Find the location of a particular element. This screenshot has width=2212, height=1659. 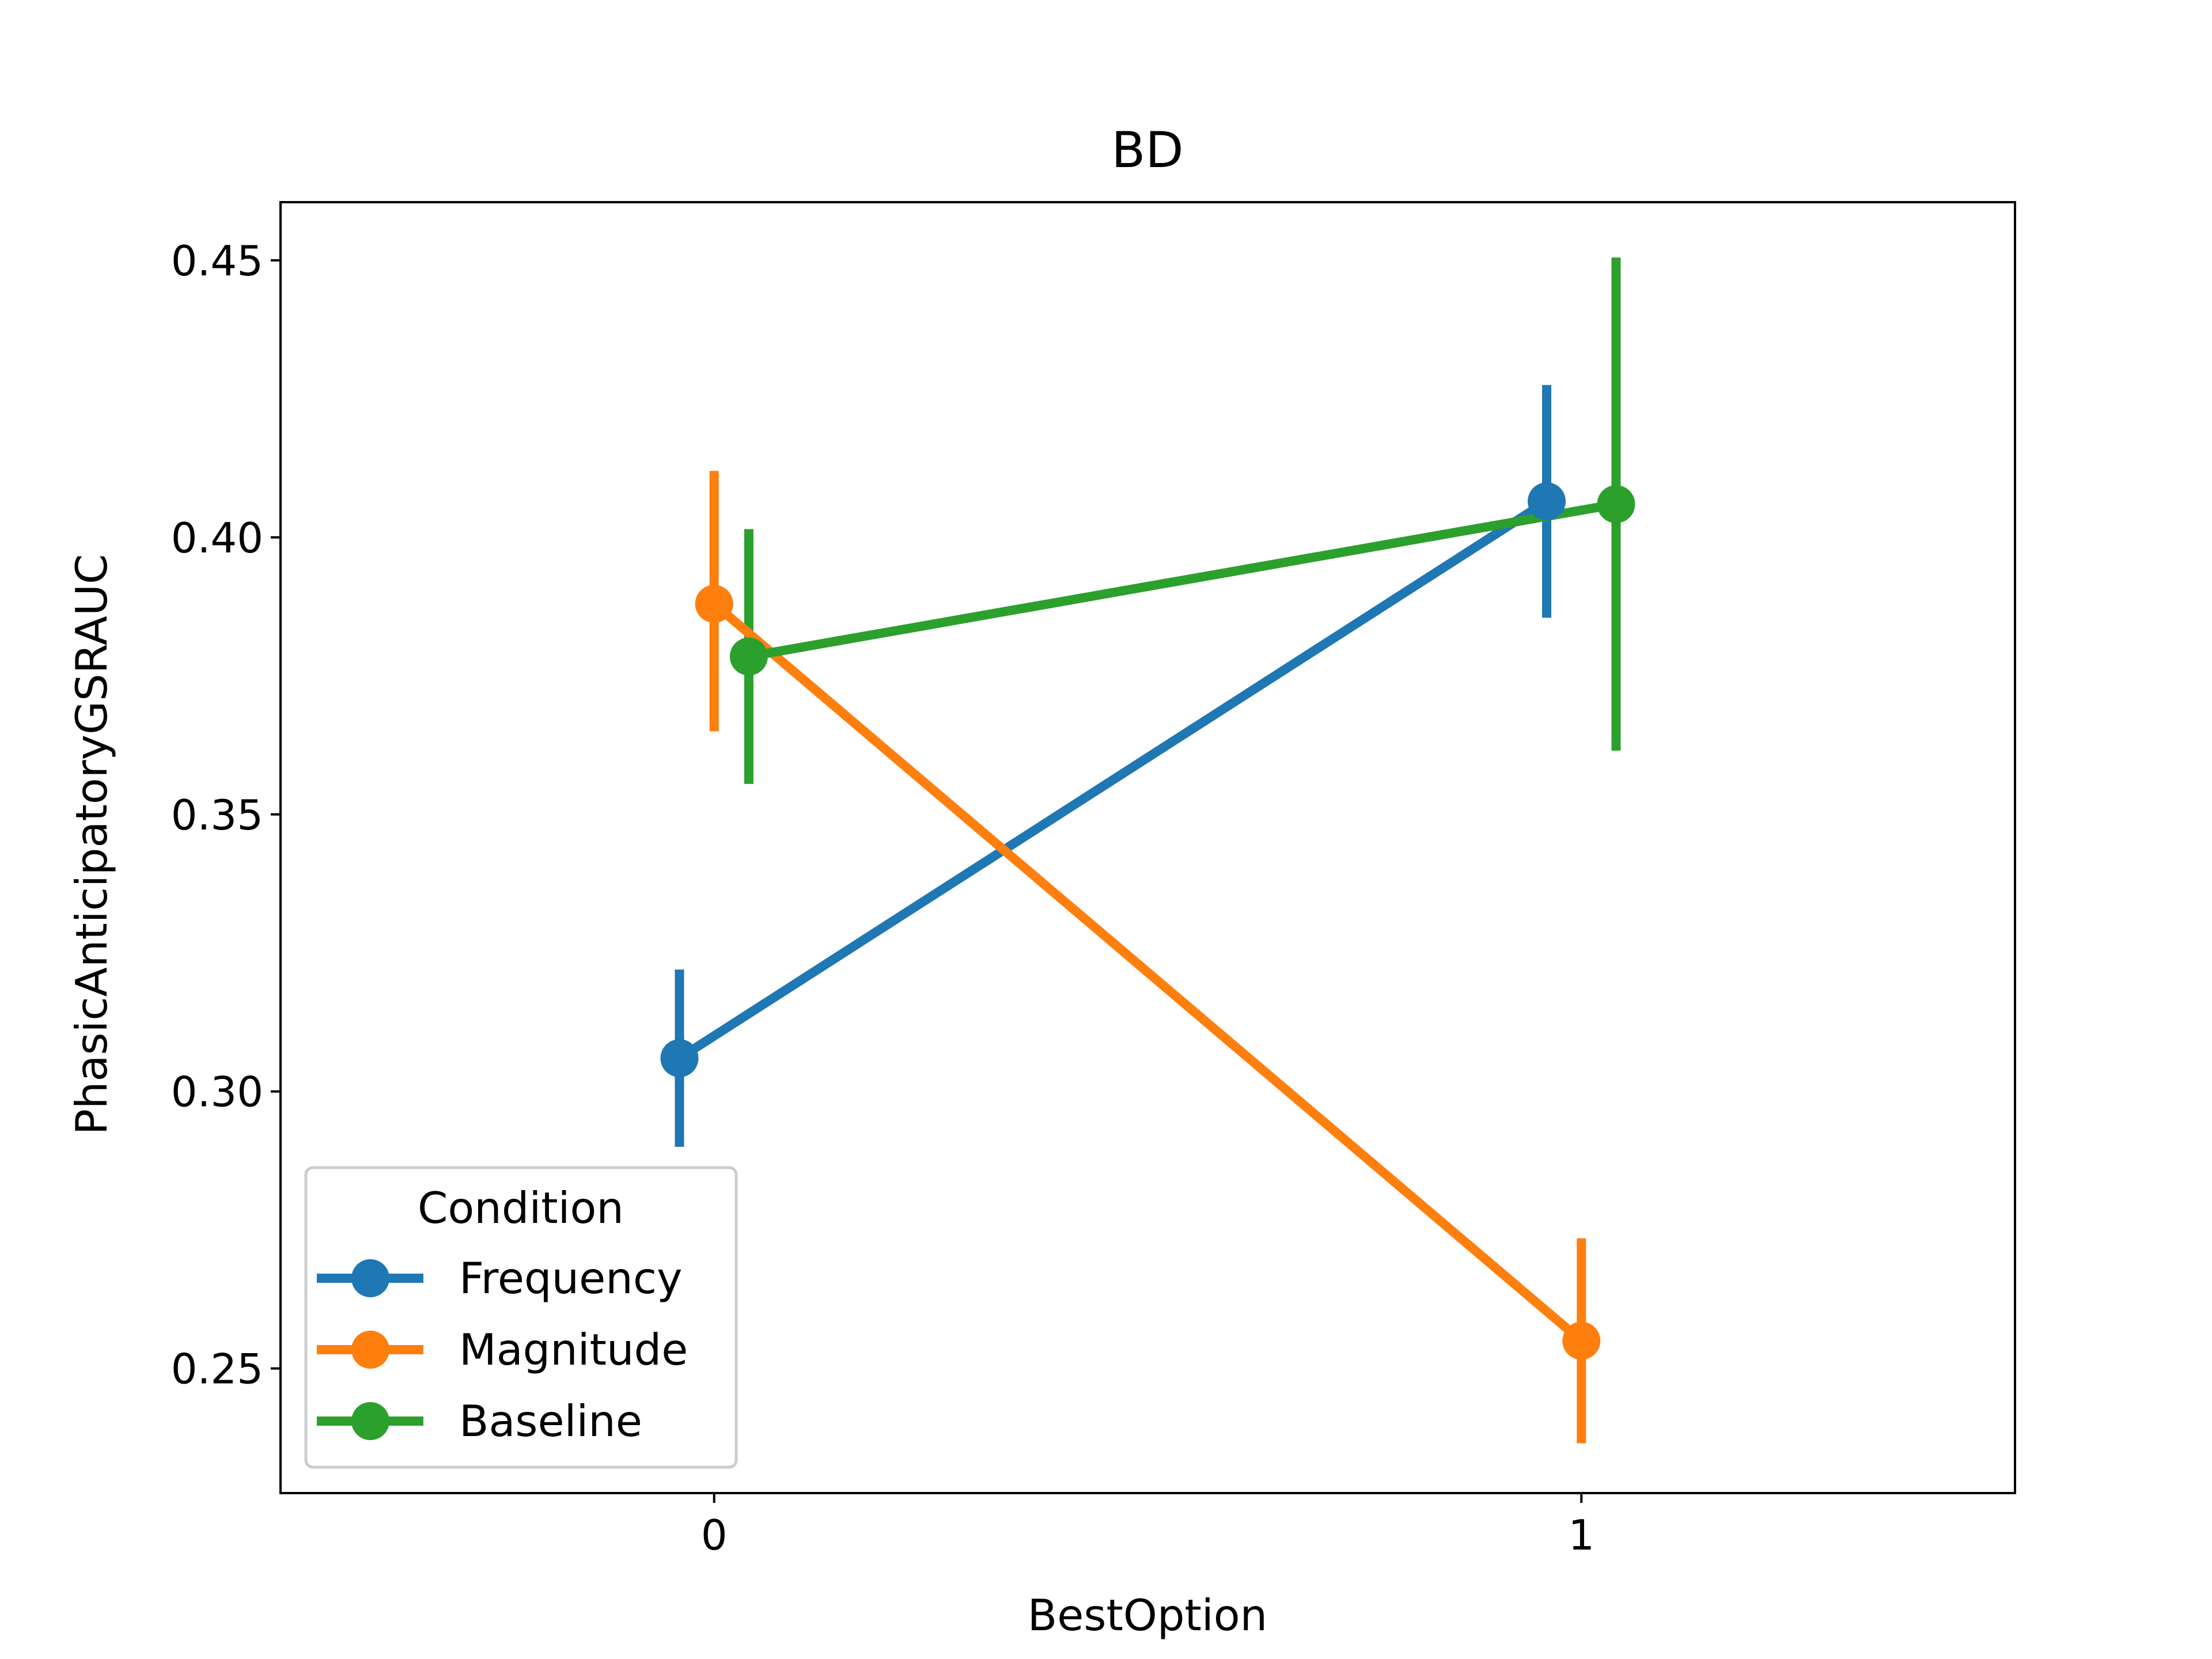

x-tick-label: 0 is located at coordinates (714, 1535).